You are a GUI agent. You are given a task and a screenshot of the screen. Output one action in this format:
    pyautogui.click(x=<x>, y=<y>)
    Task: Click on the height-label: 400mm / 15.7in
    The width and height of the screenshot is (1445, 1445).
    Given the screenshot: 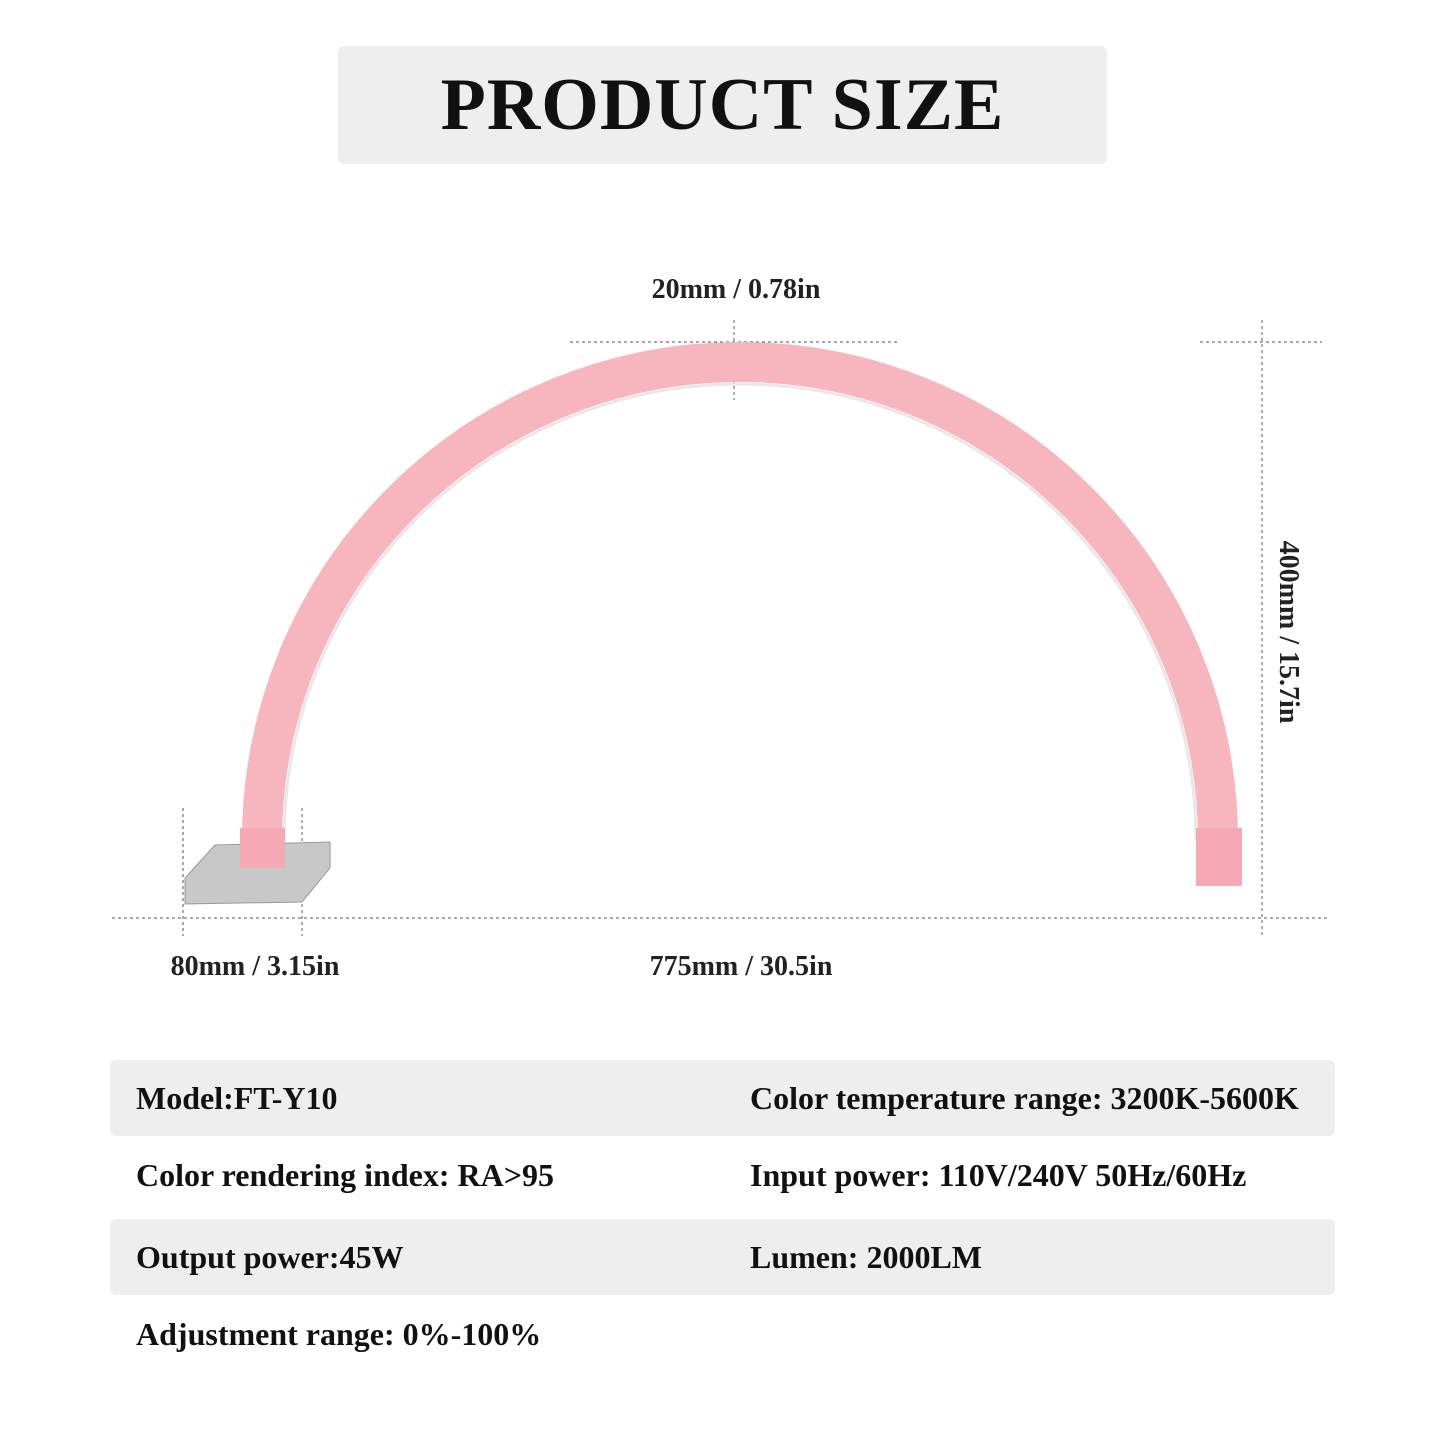 What is the action you would take?
    pyautogui.click(x=1288, y=632)
    